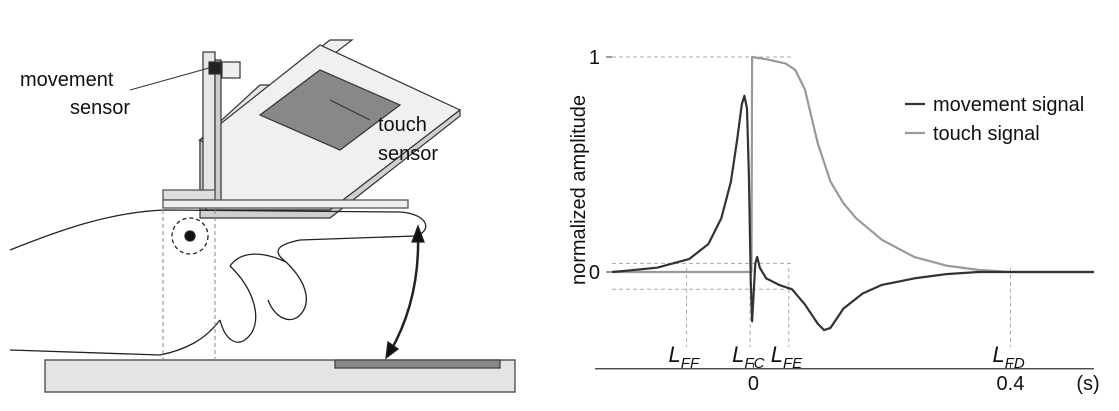 The height and width of the screenshot is (411, 1119). I want to click on movement-sensor-label: movement, so click(67, 80).